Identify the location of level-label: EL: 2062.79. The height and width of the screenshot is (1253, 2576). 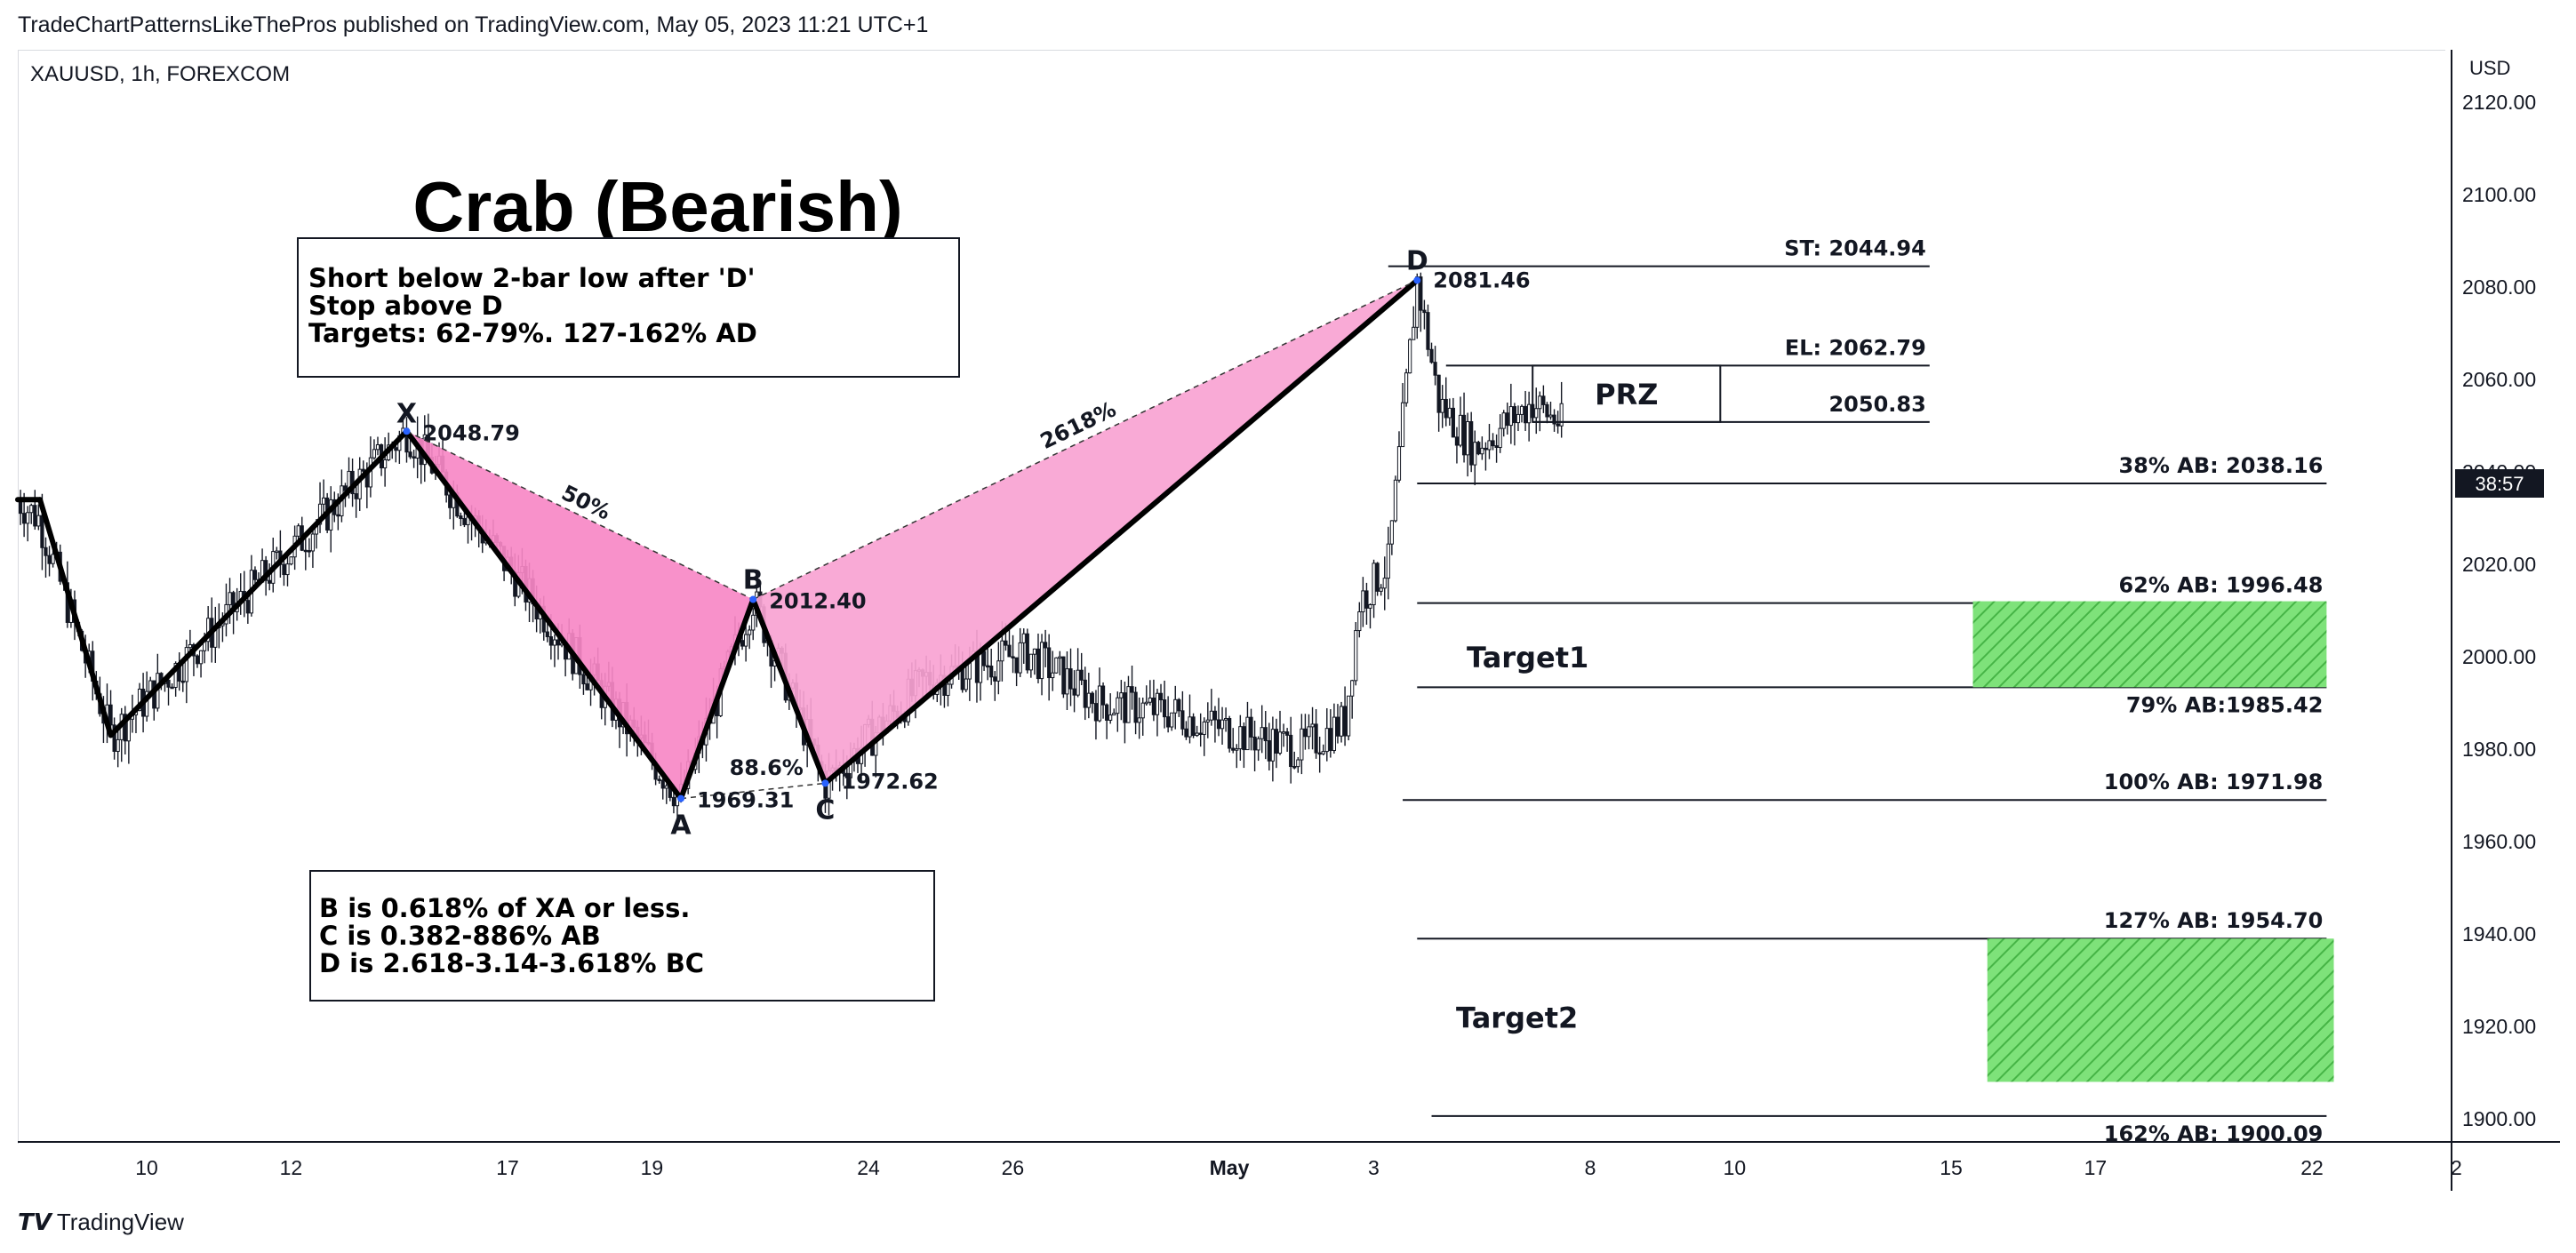
(1855, 347).